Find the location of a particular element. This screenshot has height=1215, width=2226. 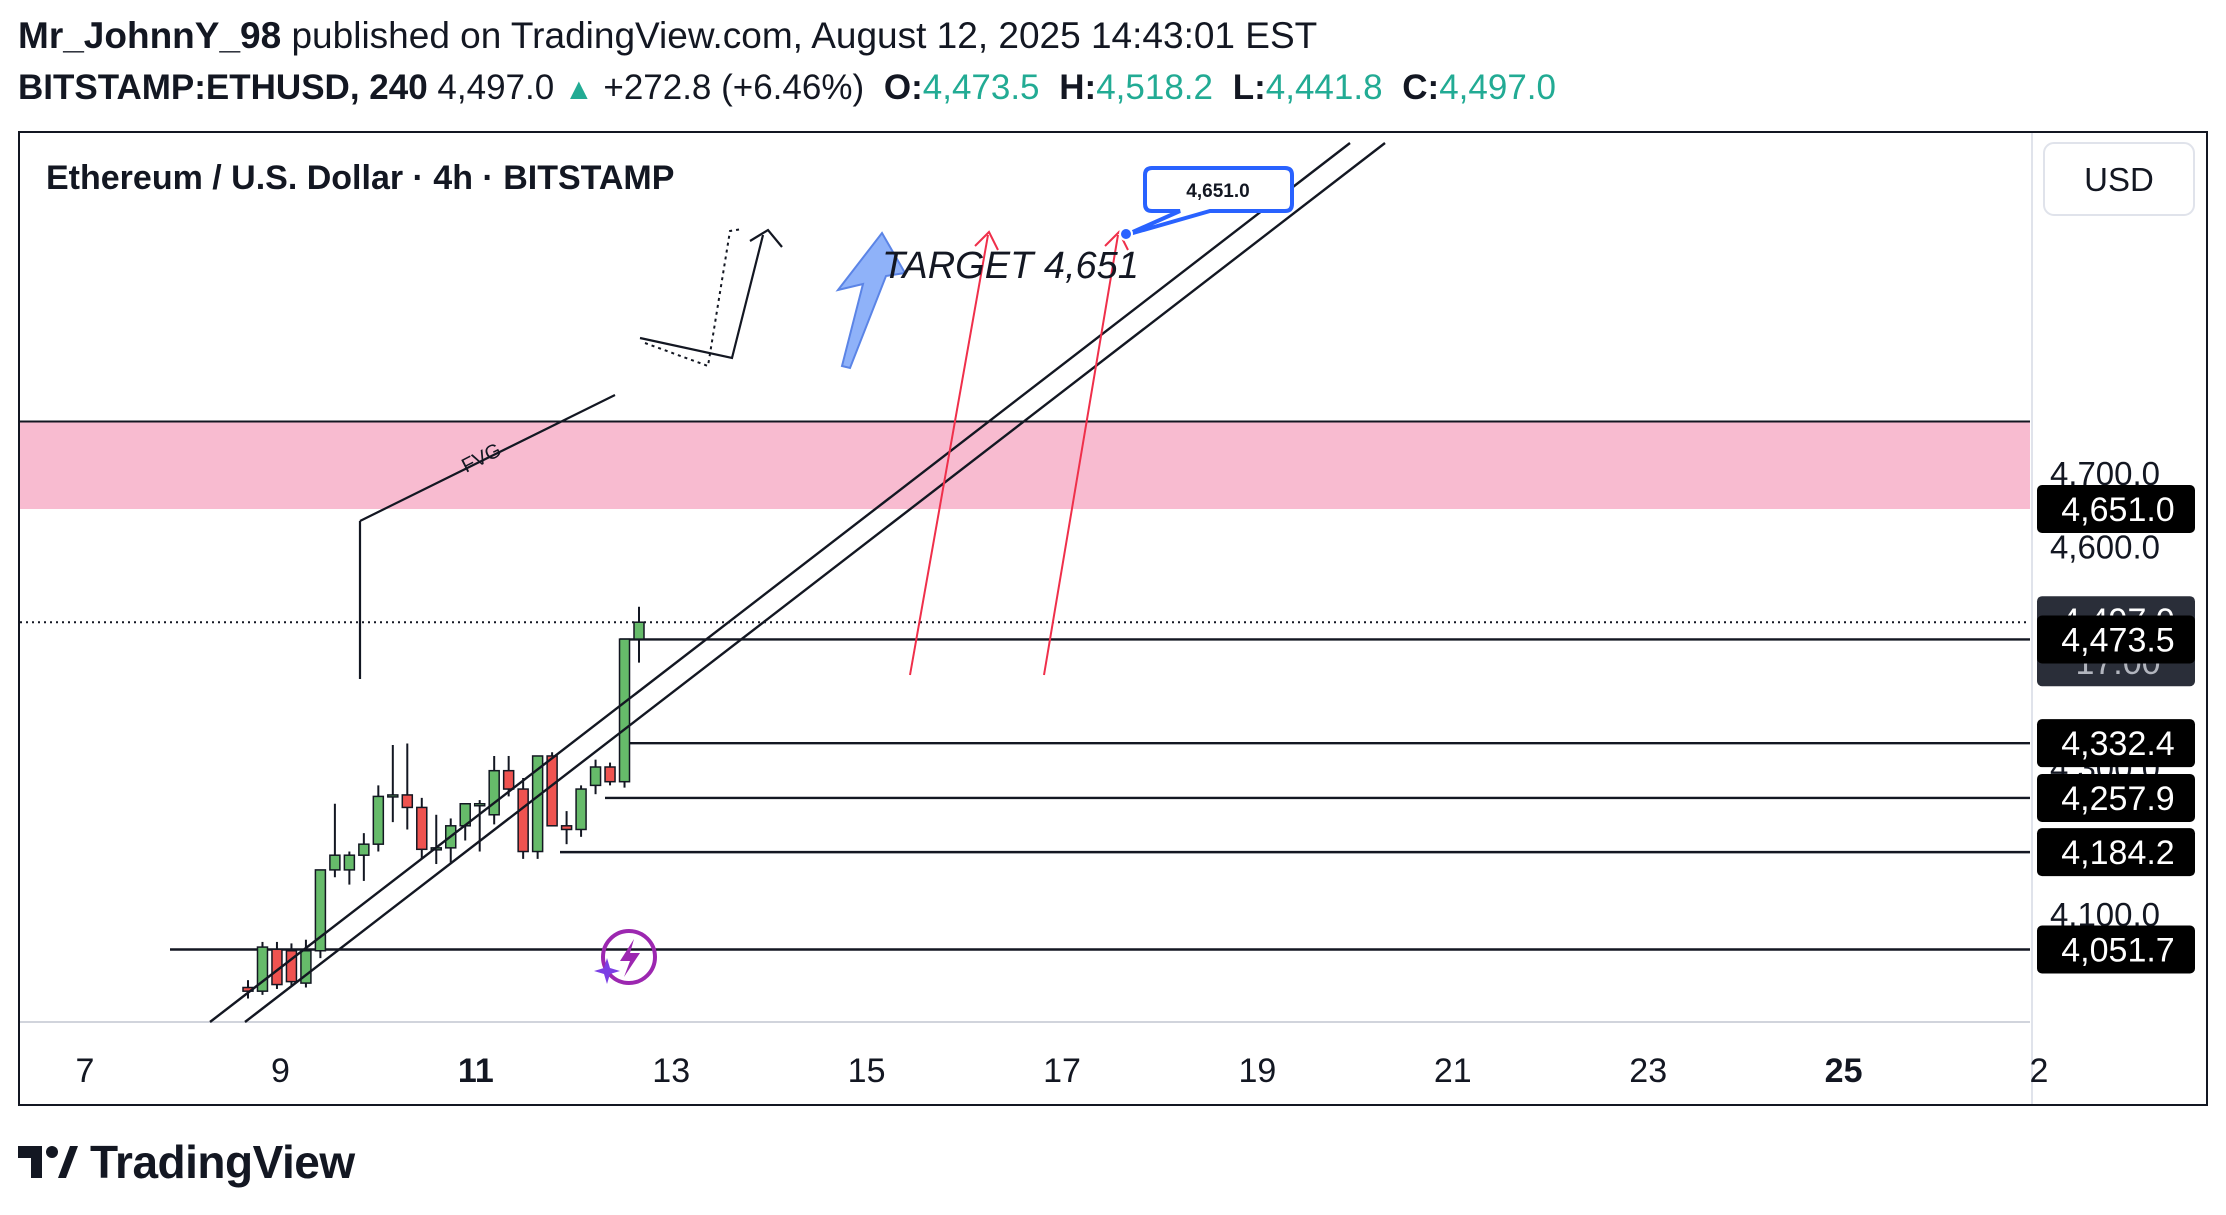

price-label: 4,651.0 is located at coordinates (2116, 509).